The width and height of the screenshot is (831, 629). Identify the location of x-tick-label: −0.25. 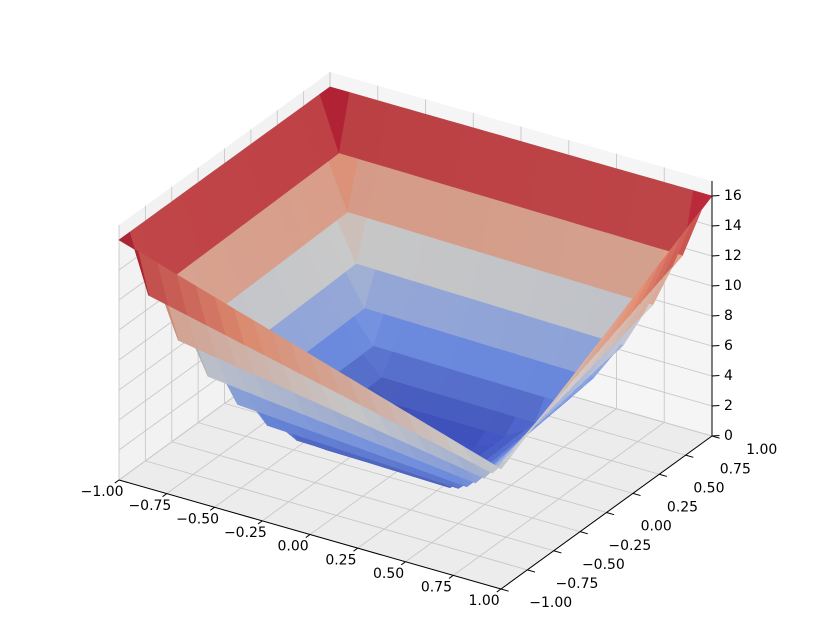
(245, 533).